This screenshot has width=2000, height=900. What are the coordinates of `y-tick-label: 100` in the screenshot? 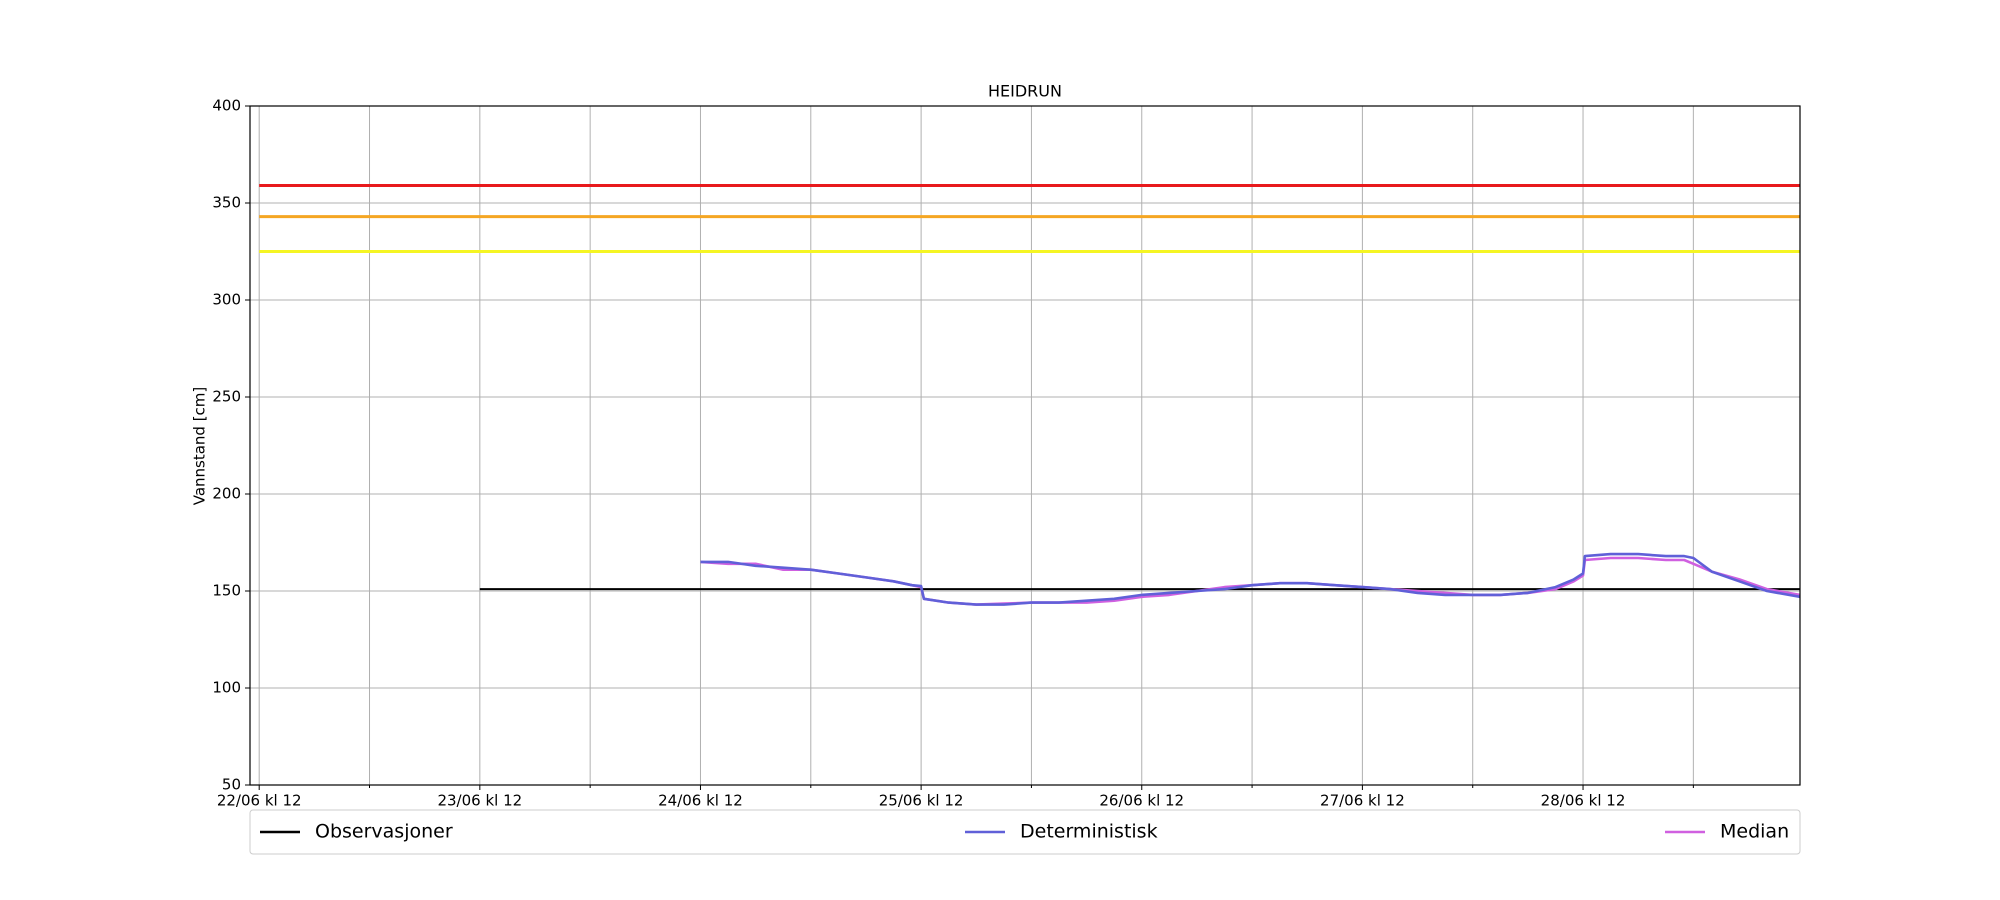 It's located at (226, 688).